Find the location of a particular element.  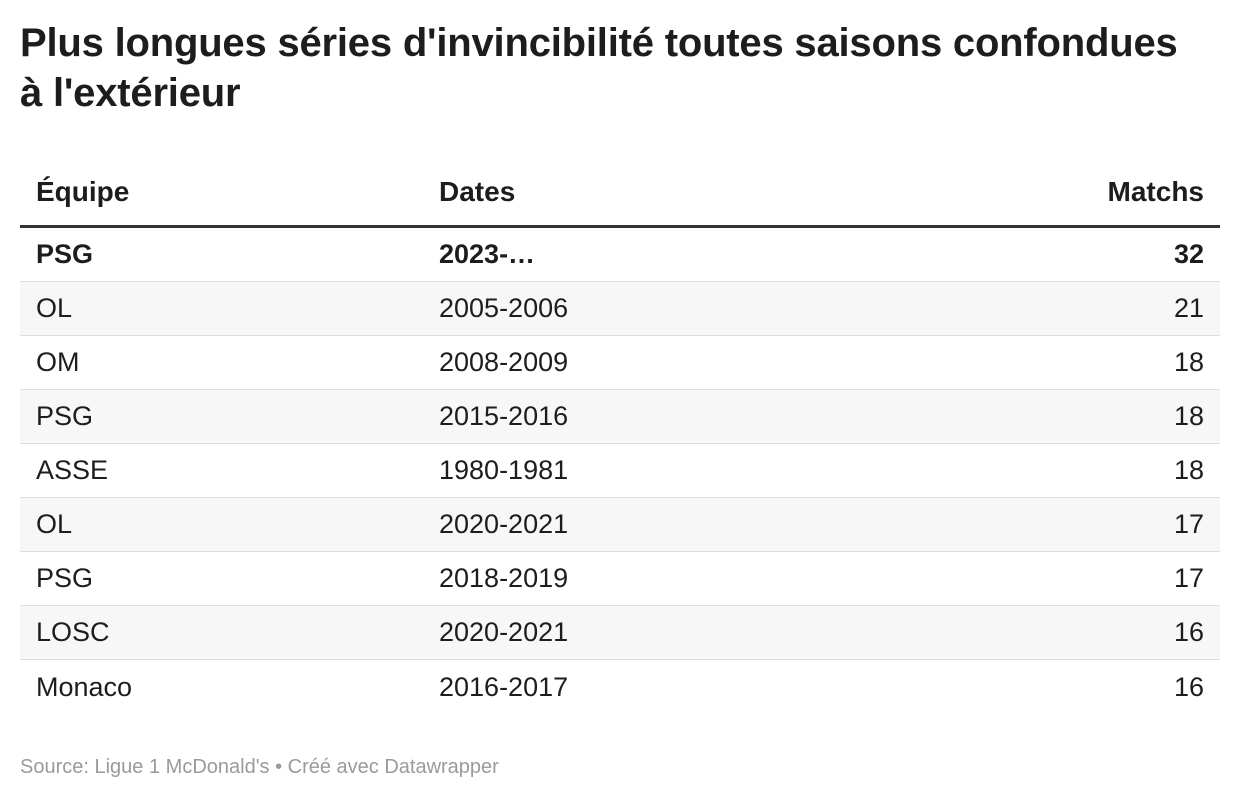

table-row: Monaco 2016-2017 16 is located at coordinates (620, 687).